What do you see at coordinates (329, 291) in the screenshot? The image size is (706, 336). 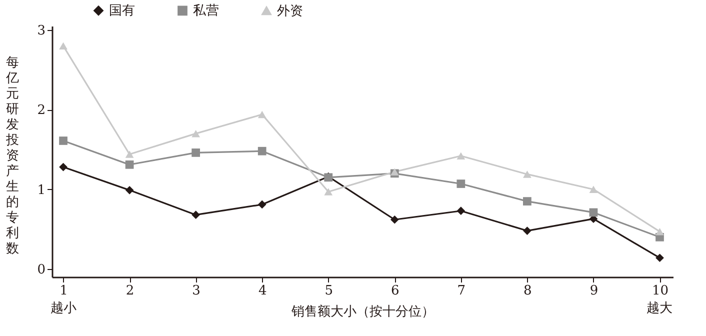 I see `x-tick-label: 5` at bounding box center [329, 291].